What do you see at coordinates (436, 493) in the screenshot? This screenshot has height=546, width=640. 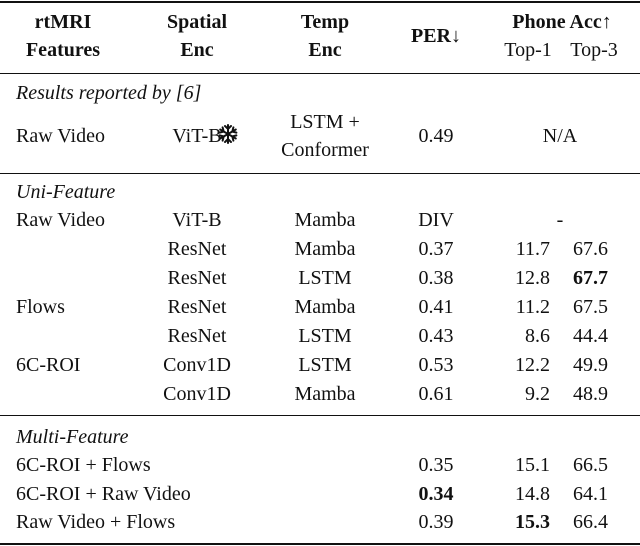 I see `cell: 0.34` at bounding box center [436, 493].